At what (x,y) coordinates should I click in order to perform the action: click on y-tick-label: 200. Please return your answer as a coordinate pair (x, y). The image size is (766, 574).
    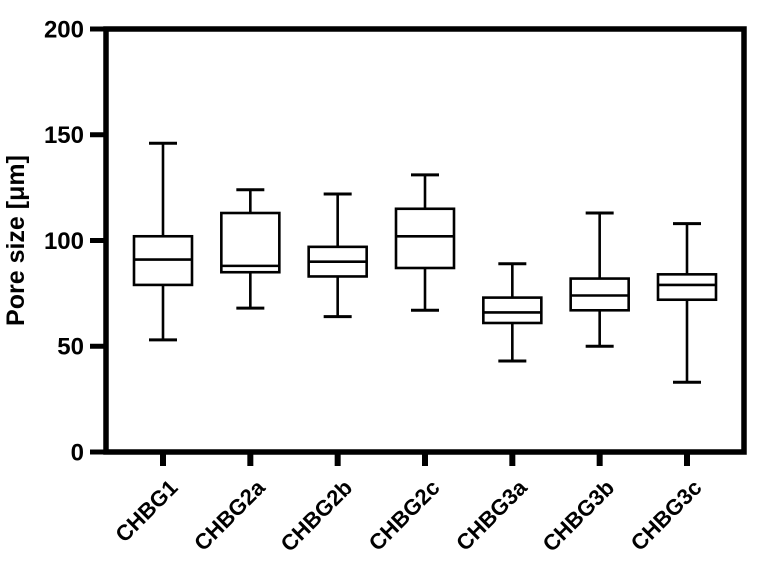
    Looking at the image, I should click on (64, 29).